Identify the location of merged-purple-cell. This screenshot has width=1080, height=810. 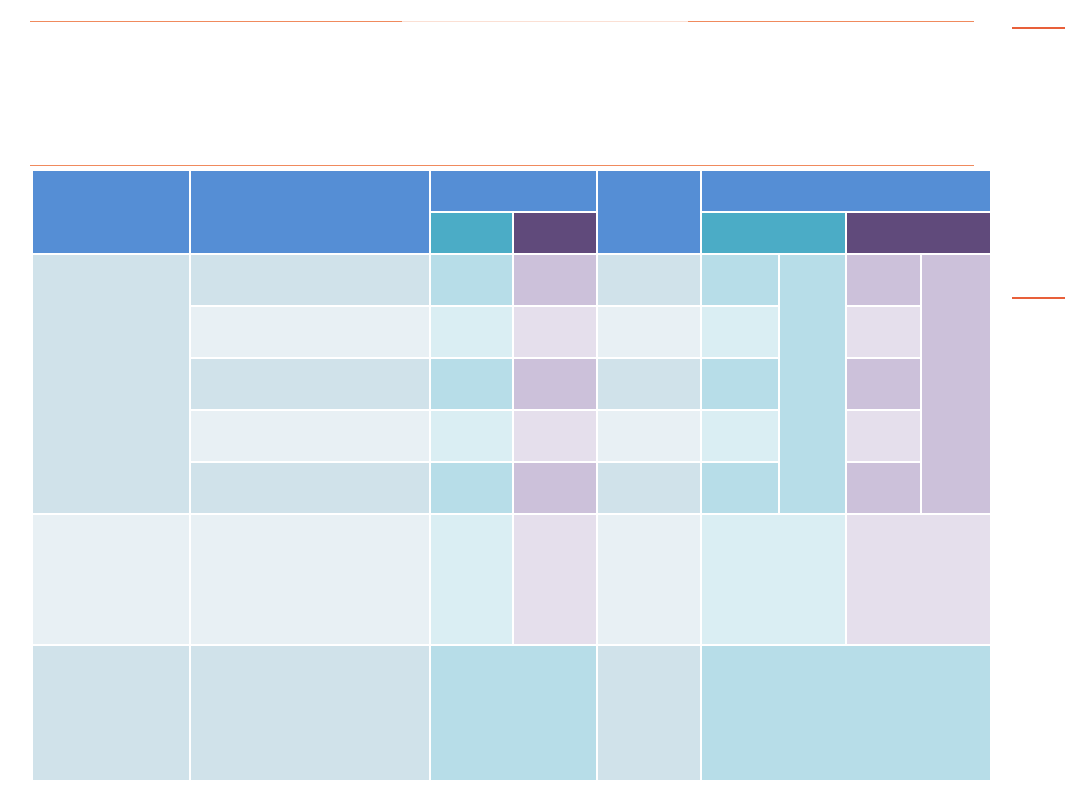
(956, 384).